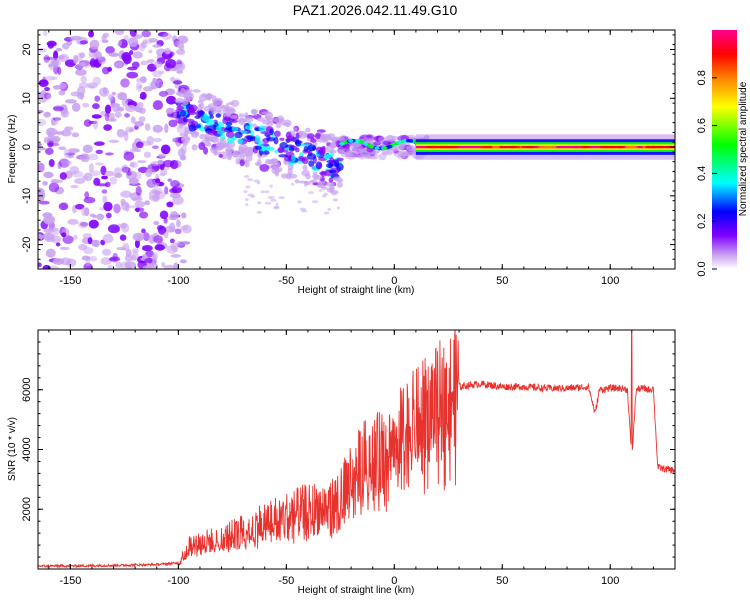 This screenshot has height=600, width=750. I want to click on colorbar-ticks: 0.0 0.2 0.4 0.6 0.8, so click(706, 173).